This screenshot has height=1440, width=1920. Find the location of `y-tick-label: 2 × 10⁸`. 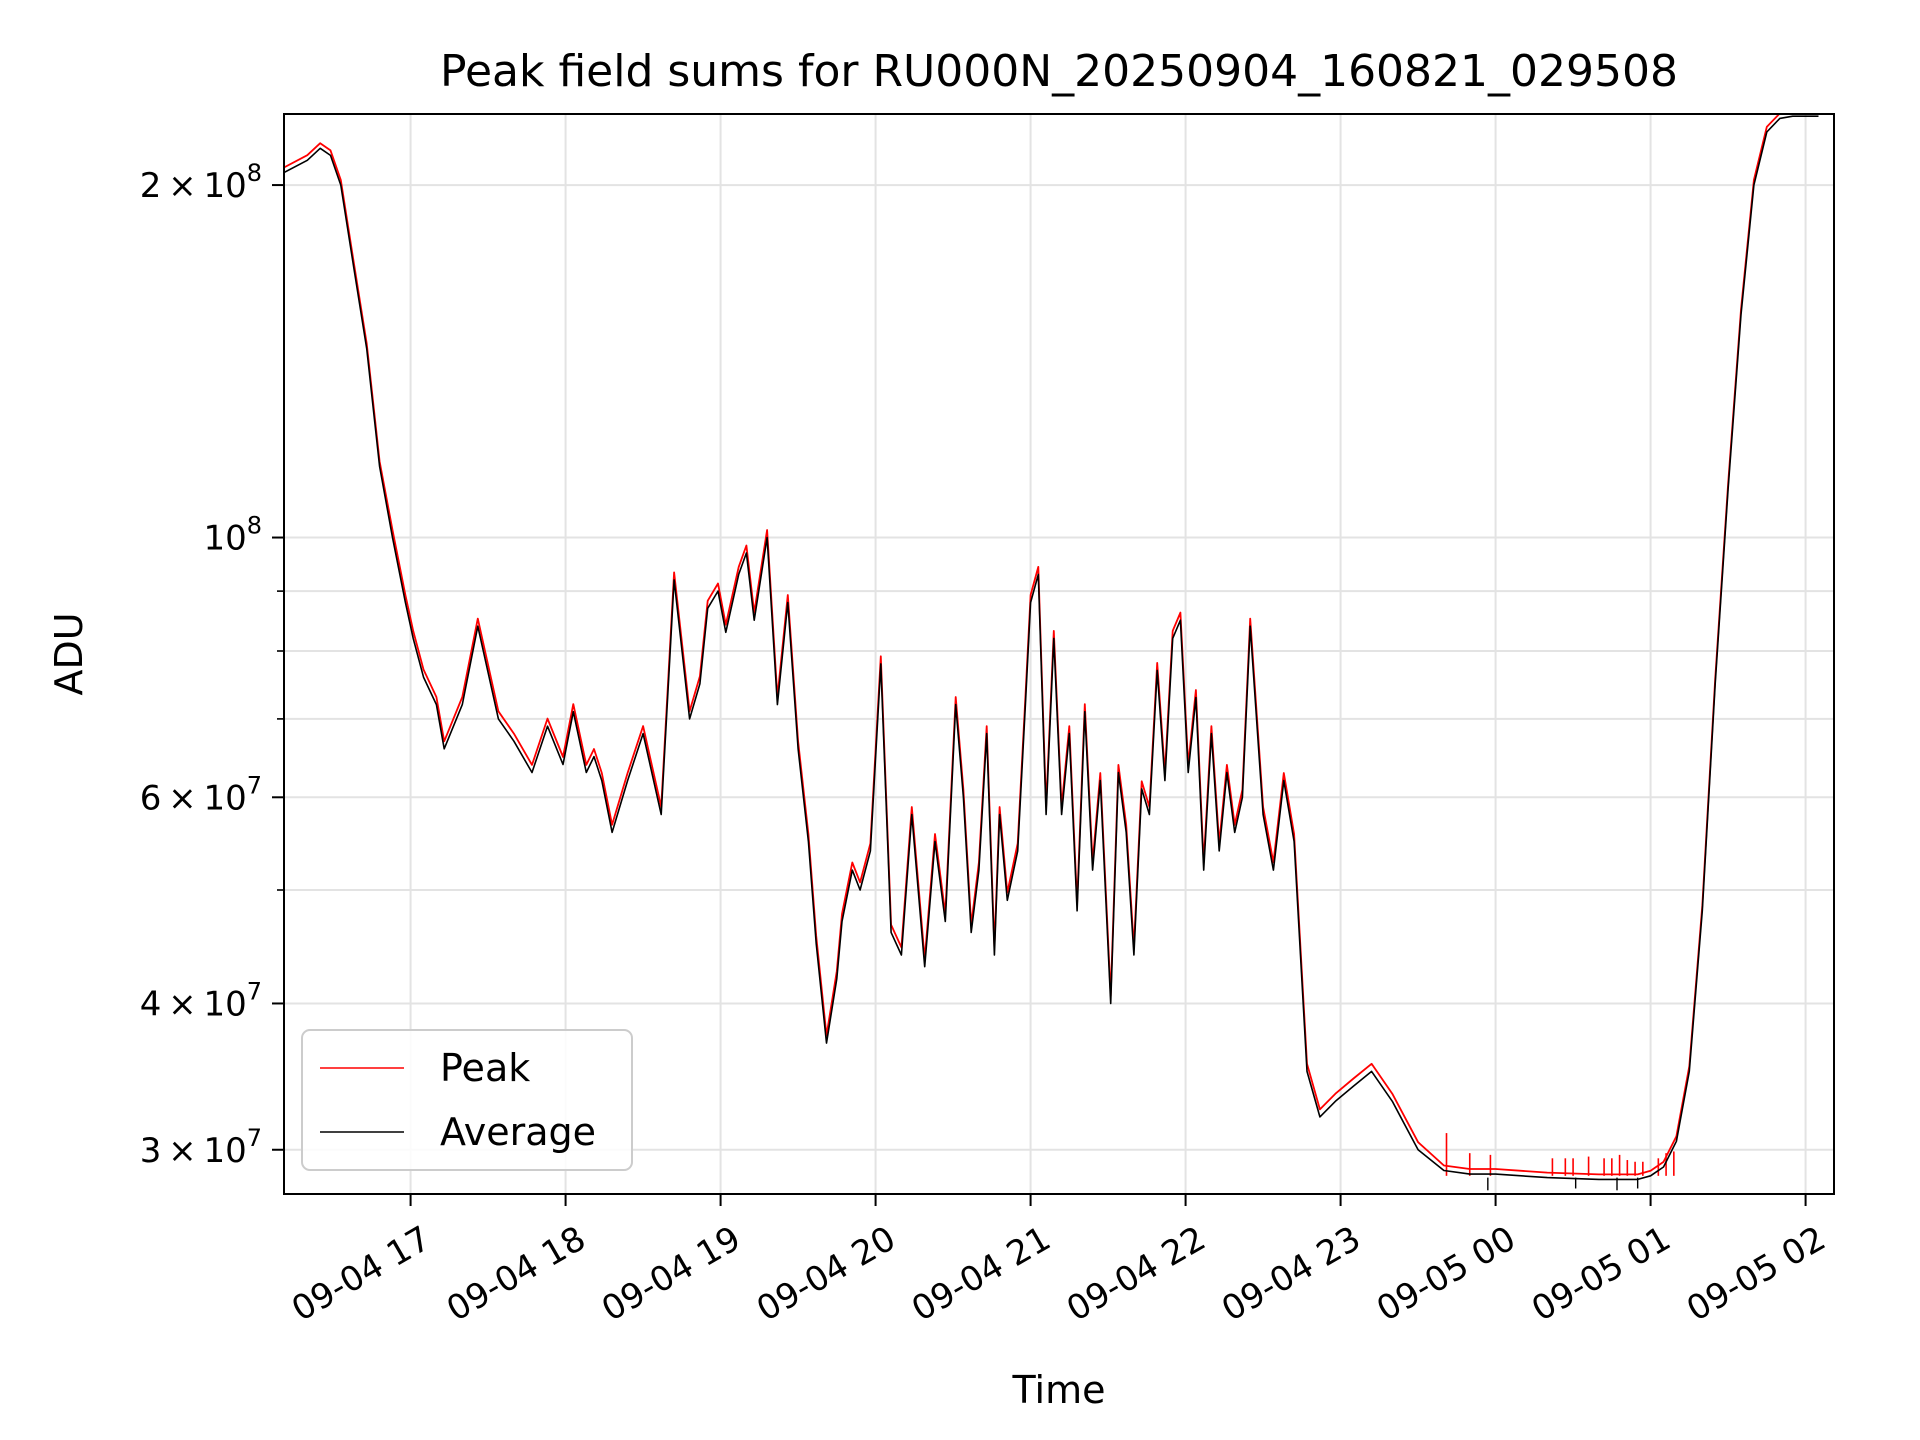

y-tick-label: 2 × 10⁸ is located at coordinates (201, 182).